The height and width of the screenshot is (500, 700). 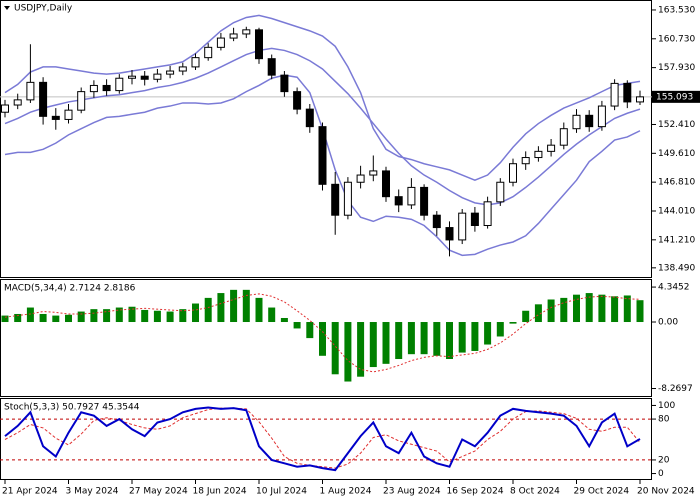 I want to click on x-tick-label: 27 May 2024, so click(x=158, y=492).